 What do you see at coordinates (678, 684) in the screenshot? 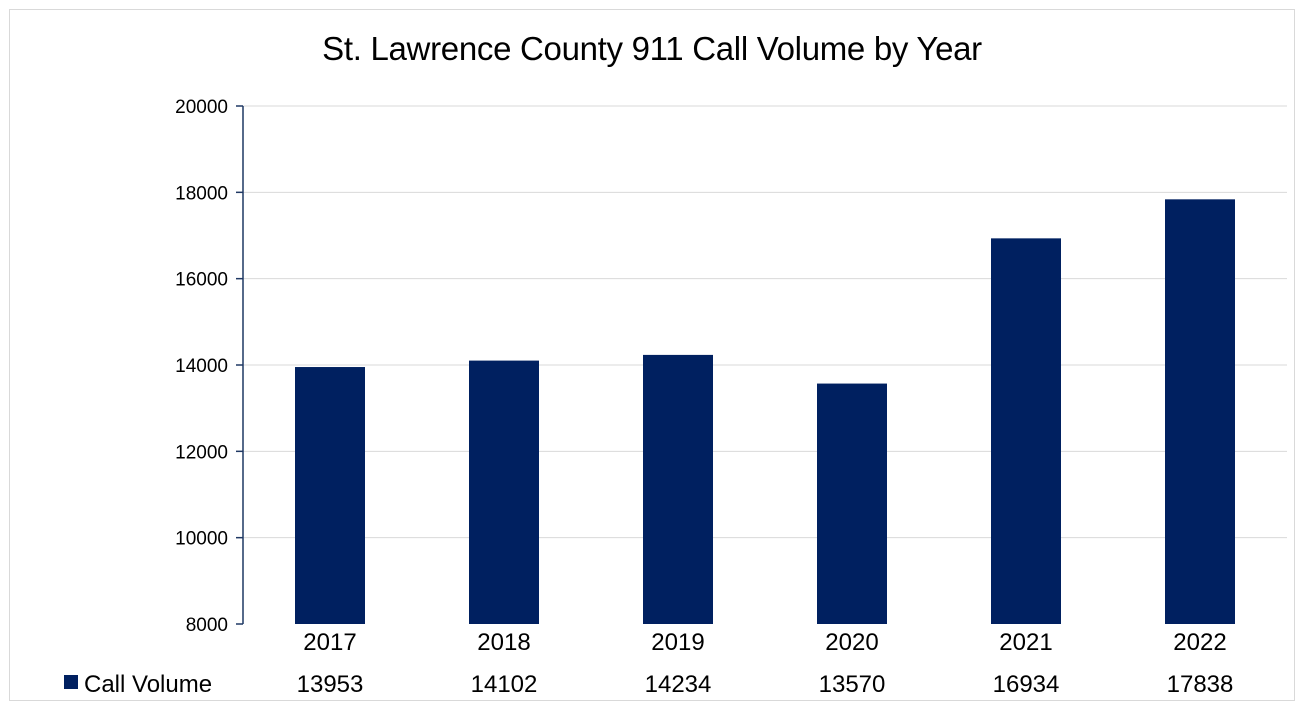
I see `data-table-value: 14234` at bounding box center [678, 684].